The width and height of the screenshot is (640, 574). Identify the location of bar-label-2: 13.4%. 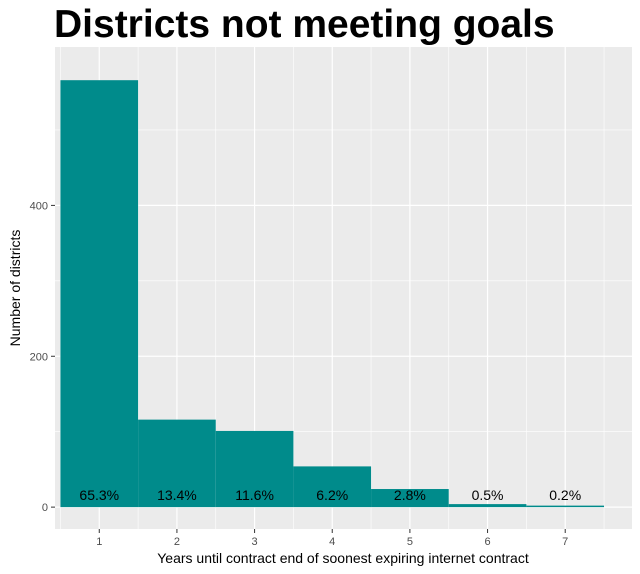
(177, 495).